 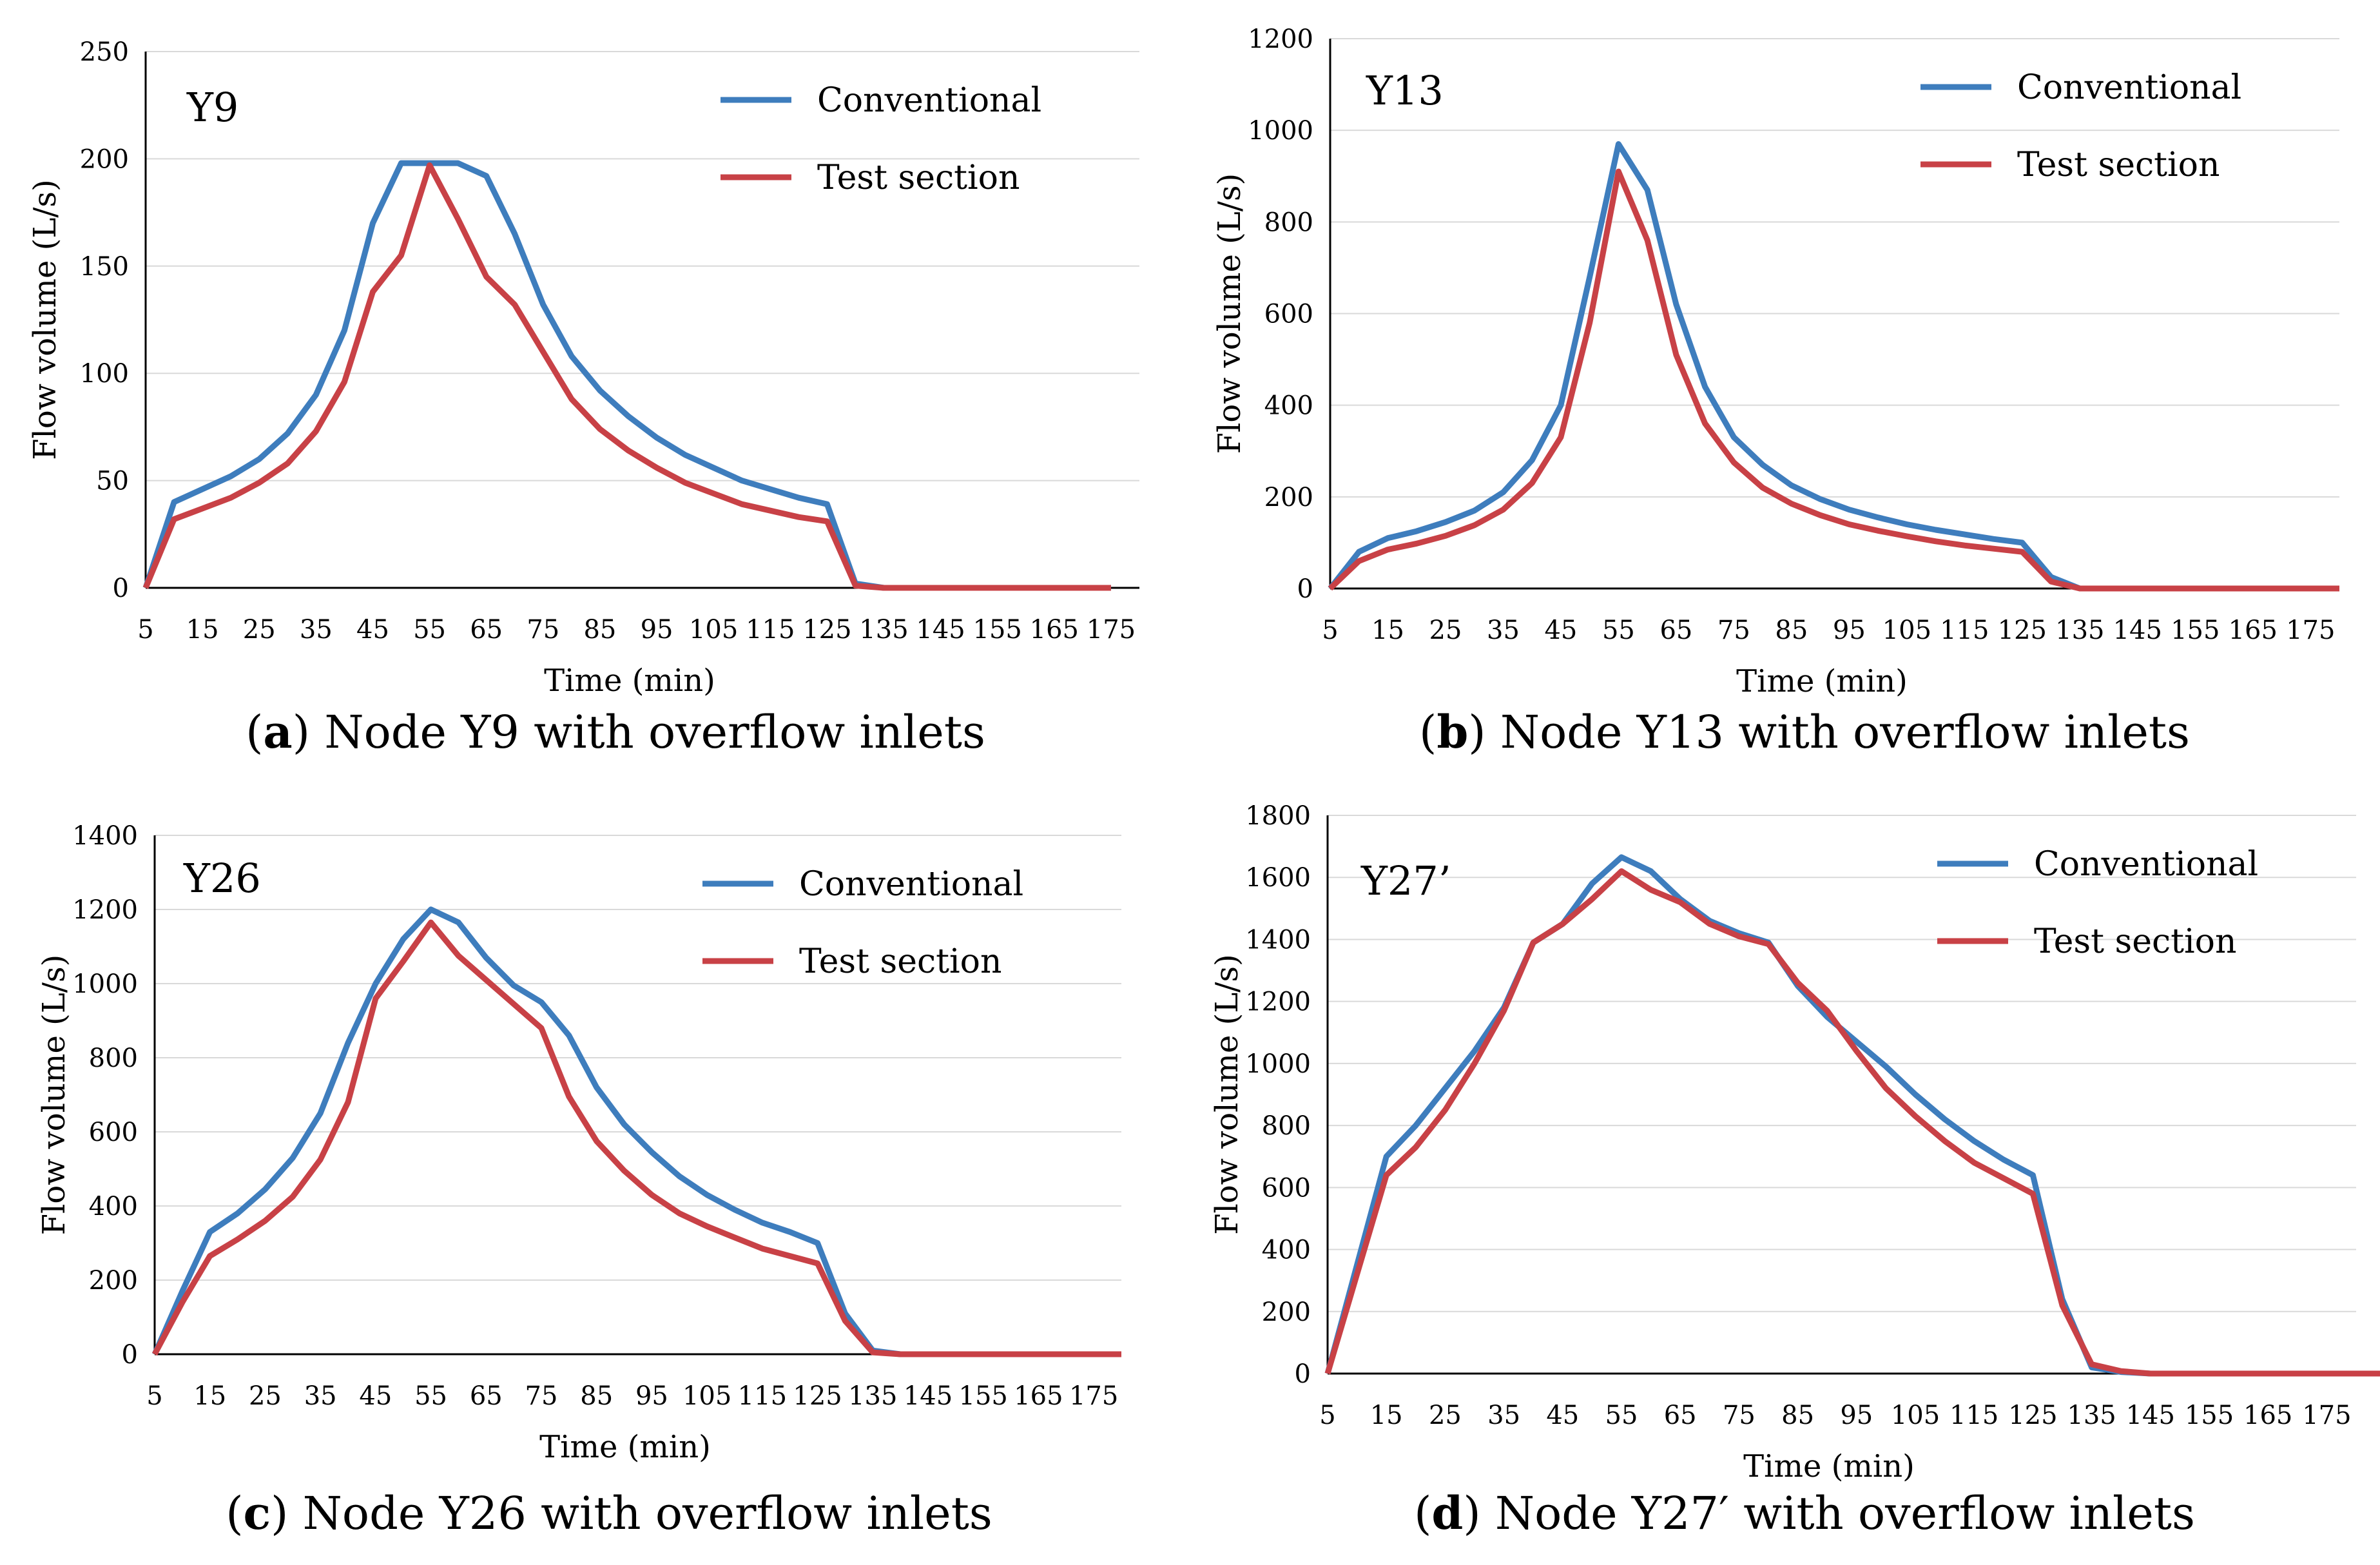 What do you see at coordinates (104, 52) in the screenshot?
I see `y-tick-label: 250` at bounding box center [104, 52].